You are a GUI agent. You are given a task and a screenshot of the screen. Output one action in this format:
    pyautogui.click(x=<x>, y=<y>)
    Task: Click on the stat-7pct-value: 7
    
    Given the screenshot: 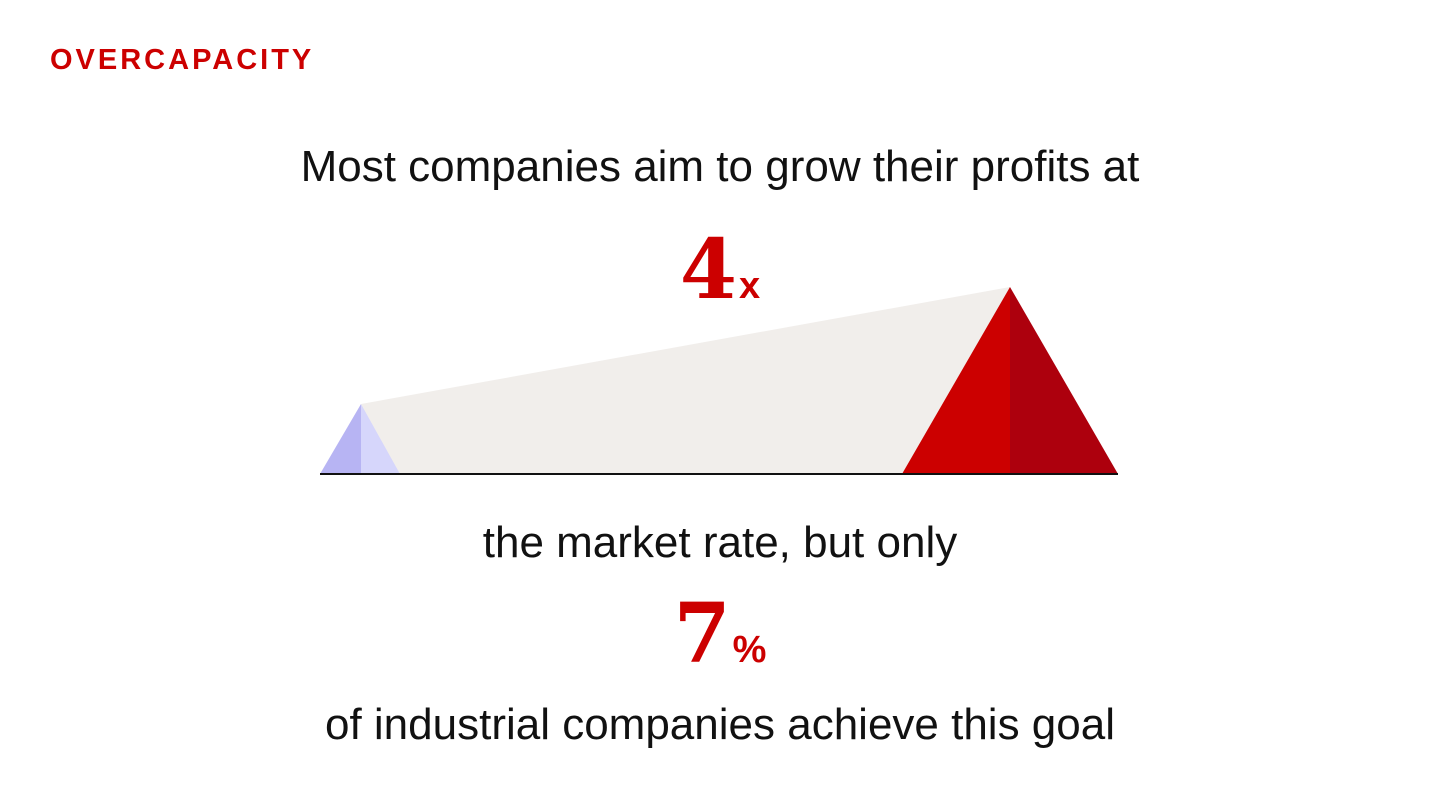 What is the action you would take?
    pyautogui.click(x=702, y=634)
    